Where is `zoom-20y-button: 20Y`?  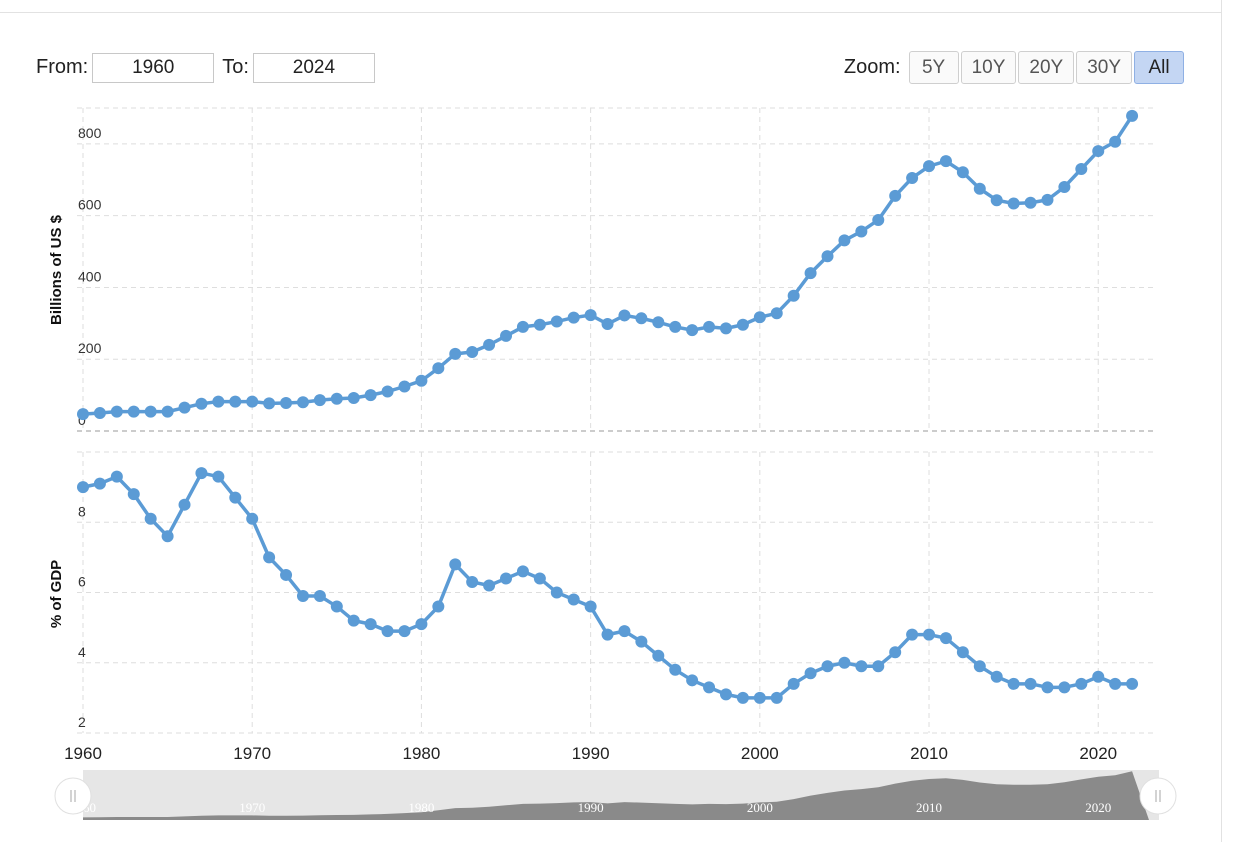
zoom-20y-button: 20Y is located at coordinates (1046, 67).